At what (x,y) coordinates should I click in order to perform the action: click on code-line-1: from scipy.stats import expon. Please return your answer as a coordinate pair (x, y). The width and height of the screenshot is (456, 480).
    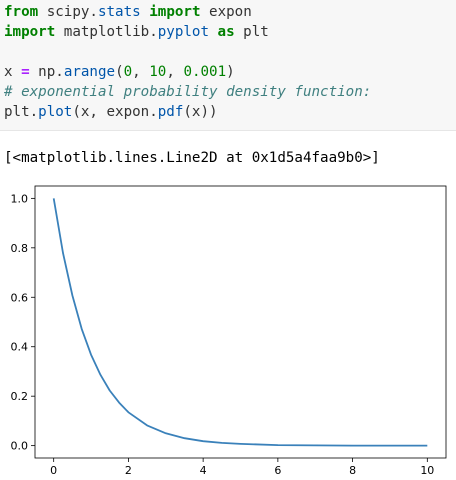
    Looking at the image, I should click on (128, 12).